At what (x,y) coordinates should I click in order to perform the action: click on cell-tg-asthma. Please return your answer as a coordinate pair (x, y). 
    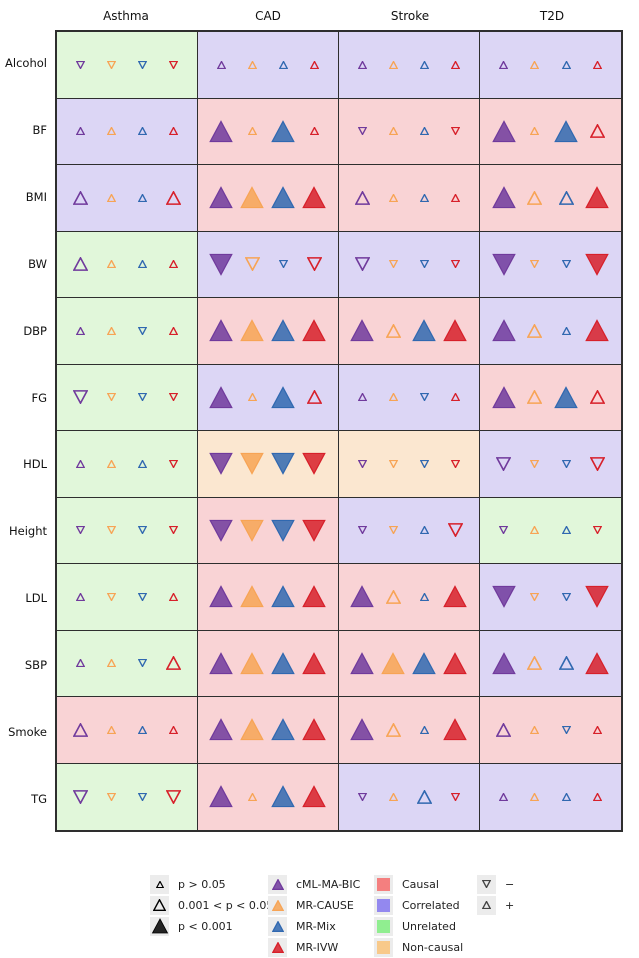
    Looking at the image, I should click on (127, 796).